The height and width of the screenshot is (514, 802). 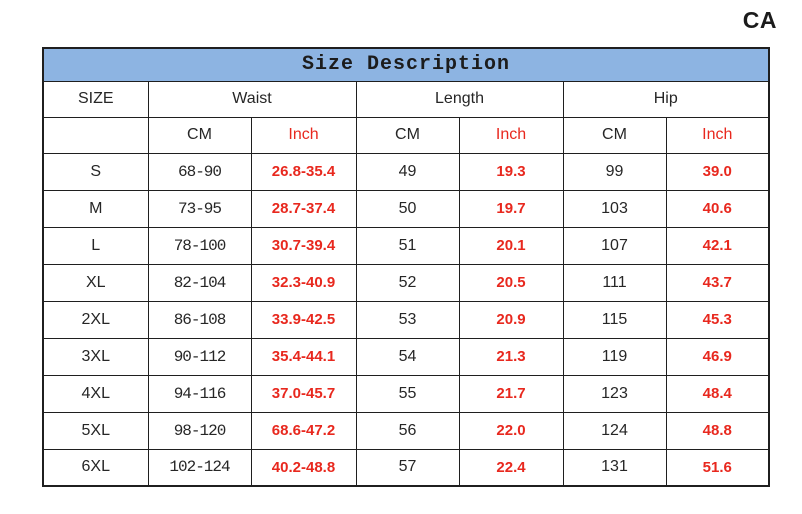 I want to click on table-row: 3XL 90-112 35.4-44.1 54 21.3 119 46.9, so click(x=406, y=356).